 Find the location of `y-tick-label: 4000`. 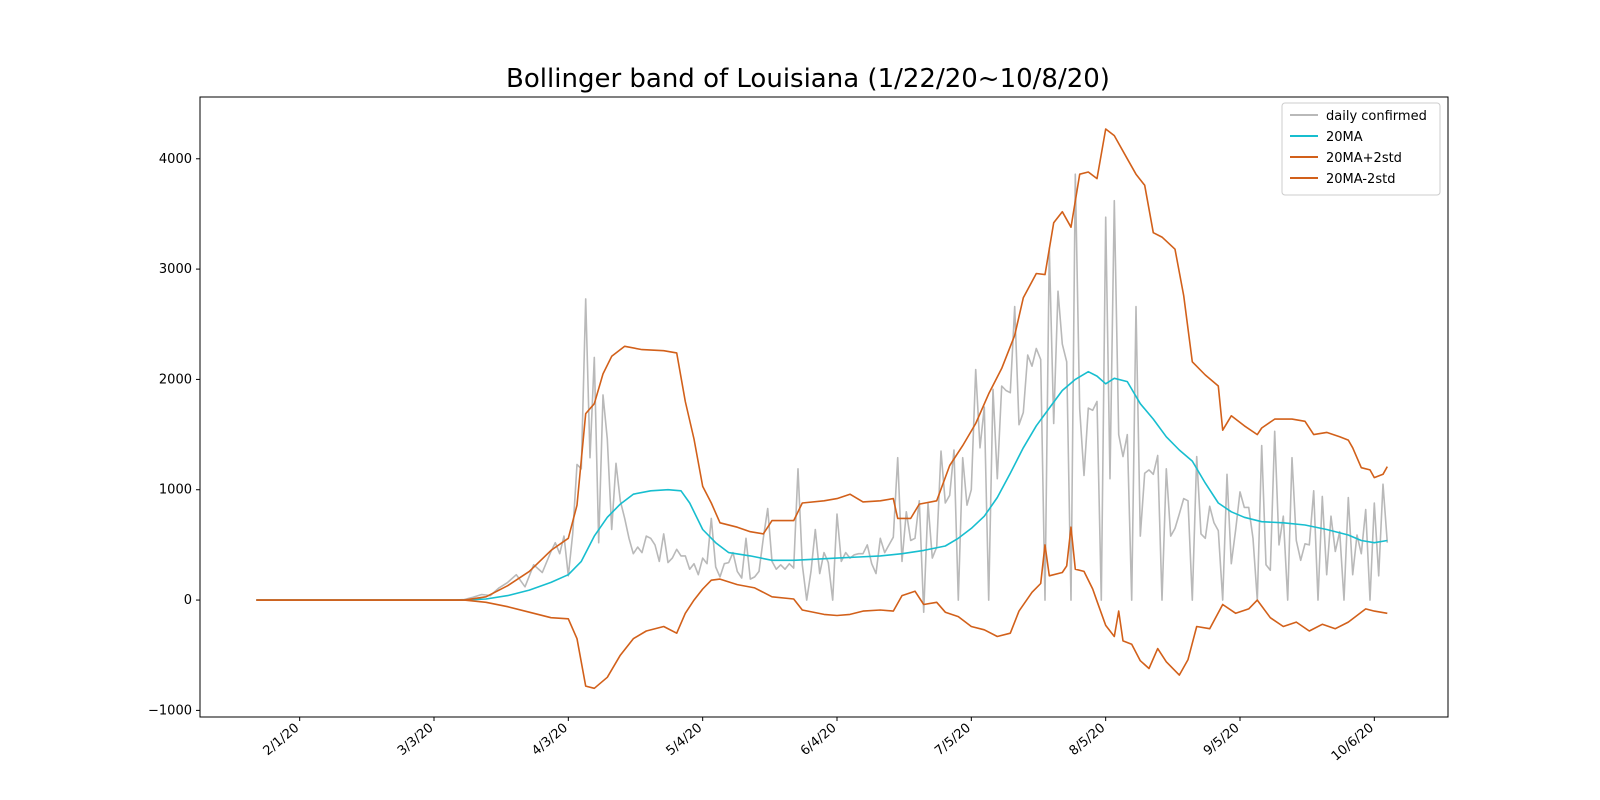

y-tick-label: 4000 is located at coordinates (175, 159).